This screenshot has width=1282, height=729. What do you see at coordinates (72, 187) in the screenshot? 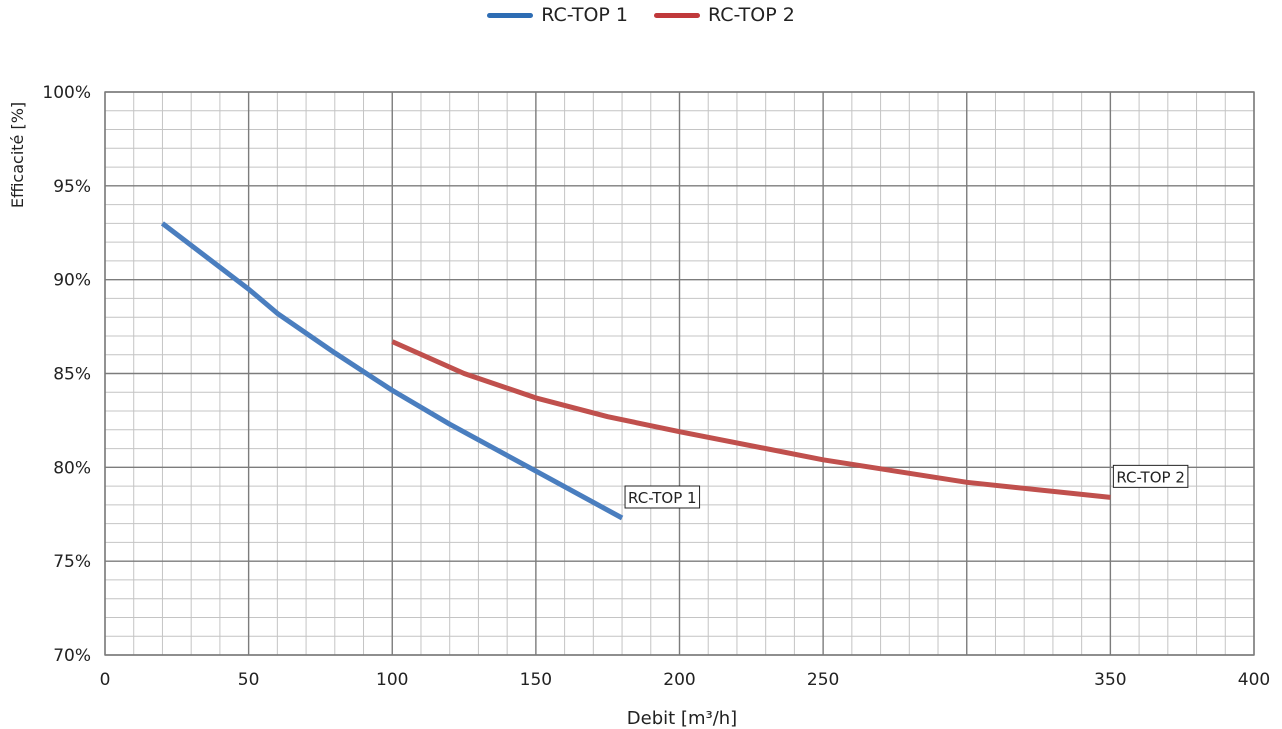
I see `y-tick-label: 95%` at bounding box center [72, 187].